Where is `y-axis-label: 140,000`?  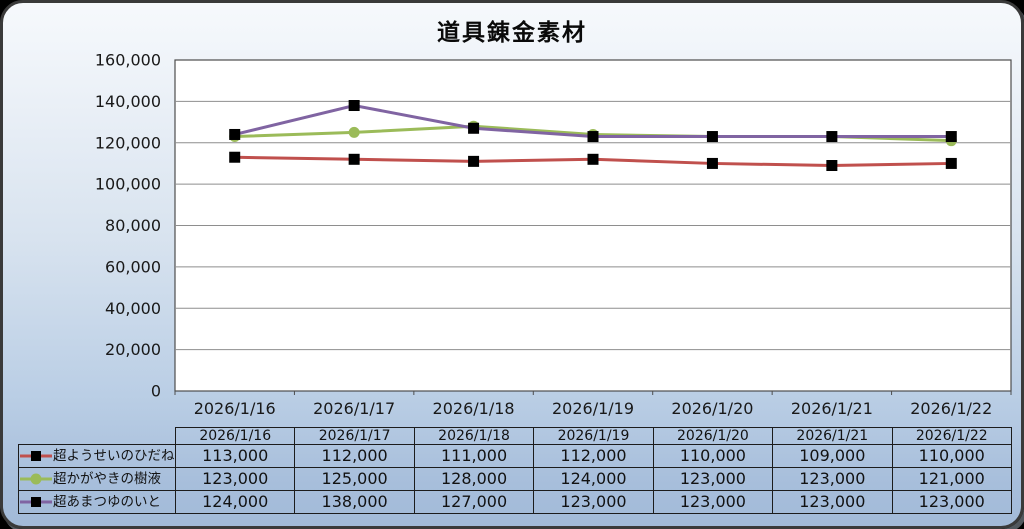 y-axis-label: 140,000 is located at coordinates (128, 101).